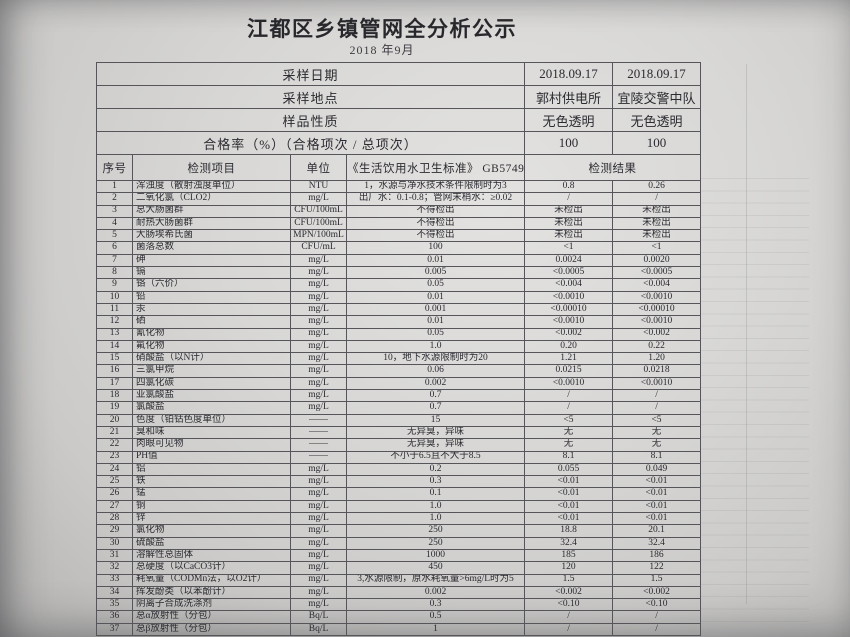 The width and height of the screenshot is (850, 637). What do you see at coordinates (399, 322) in the screenshot?
I see `table-row: 12 硒 mg/L 0.01 <0.0010 <0.0010` at bounding box center [399, 322].